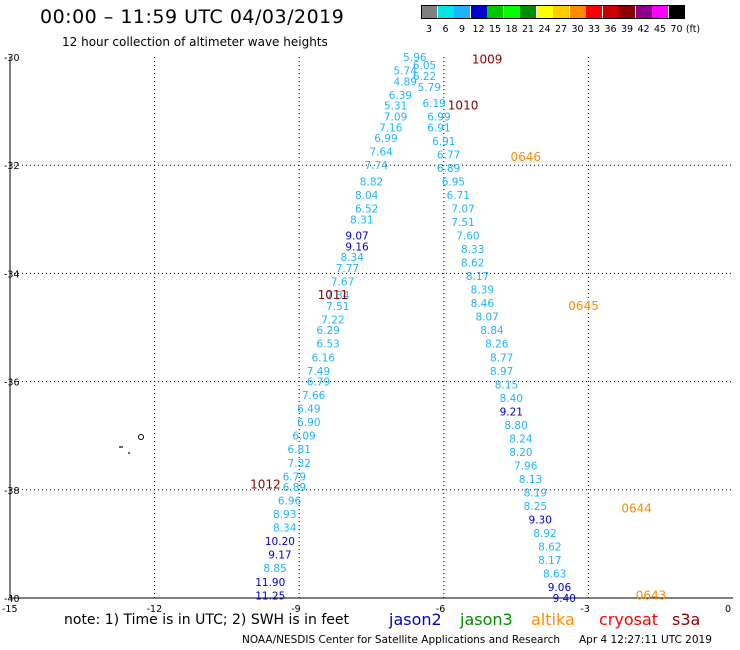 The width and height of the screenshot is (740, 650). What do you see at coordinates (429, 88) in the screenshot?
I see `swh-value: 5.79` at bounding box center [429, 88].